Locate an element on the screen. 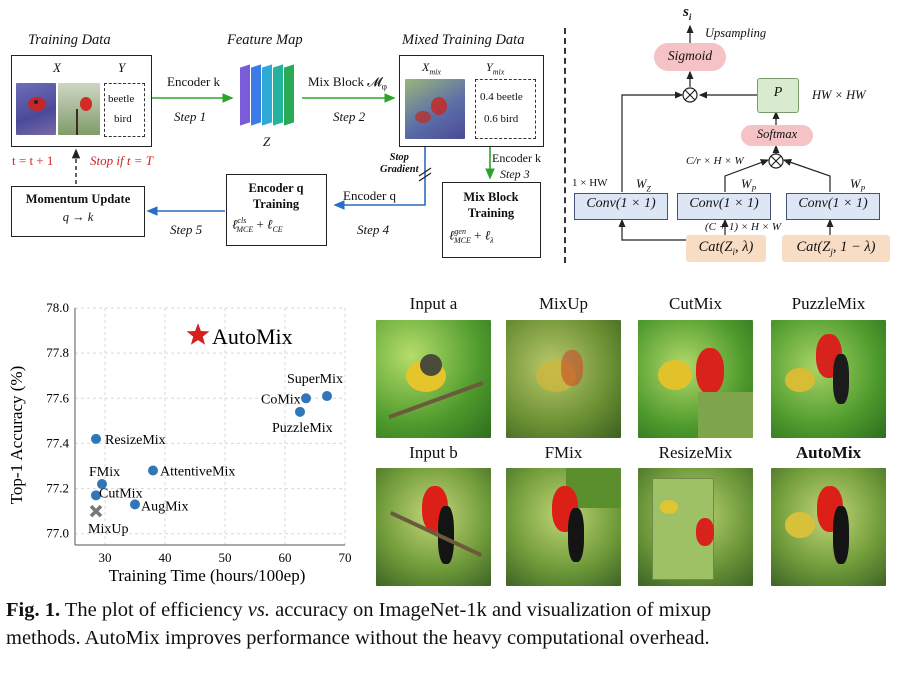 The width and height of the screenshot is (902, 677). mix-block-label: Mix Block 𝓜φ is located at coordinates (347, 83).